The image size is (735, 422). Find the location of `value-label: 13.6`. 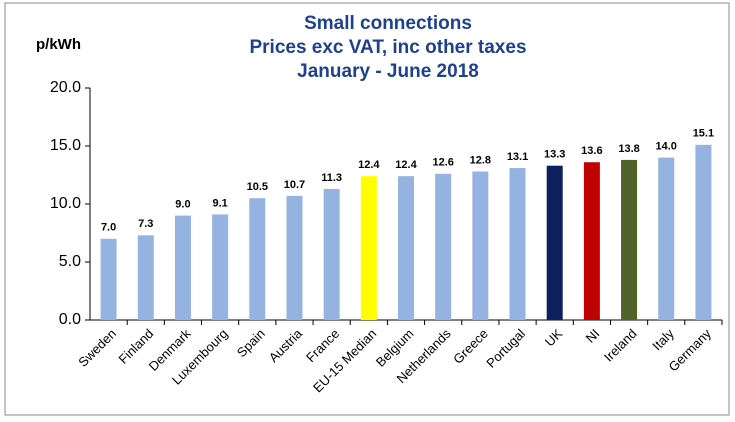

value-label: 13.6 is located at coordinates (591, 151).